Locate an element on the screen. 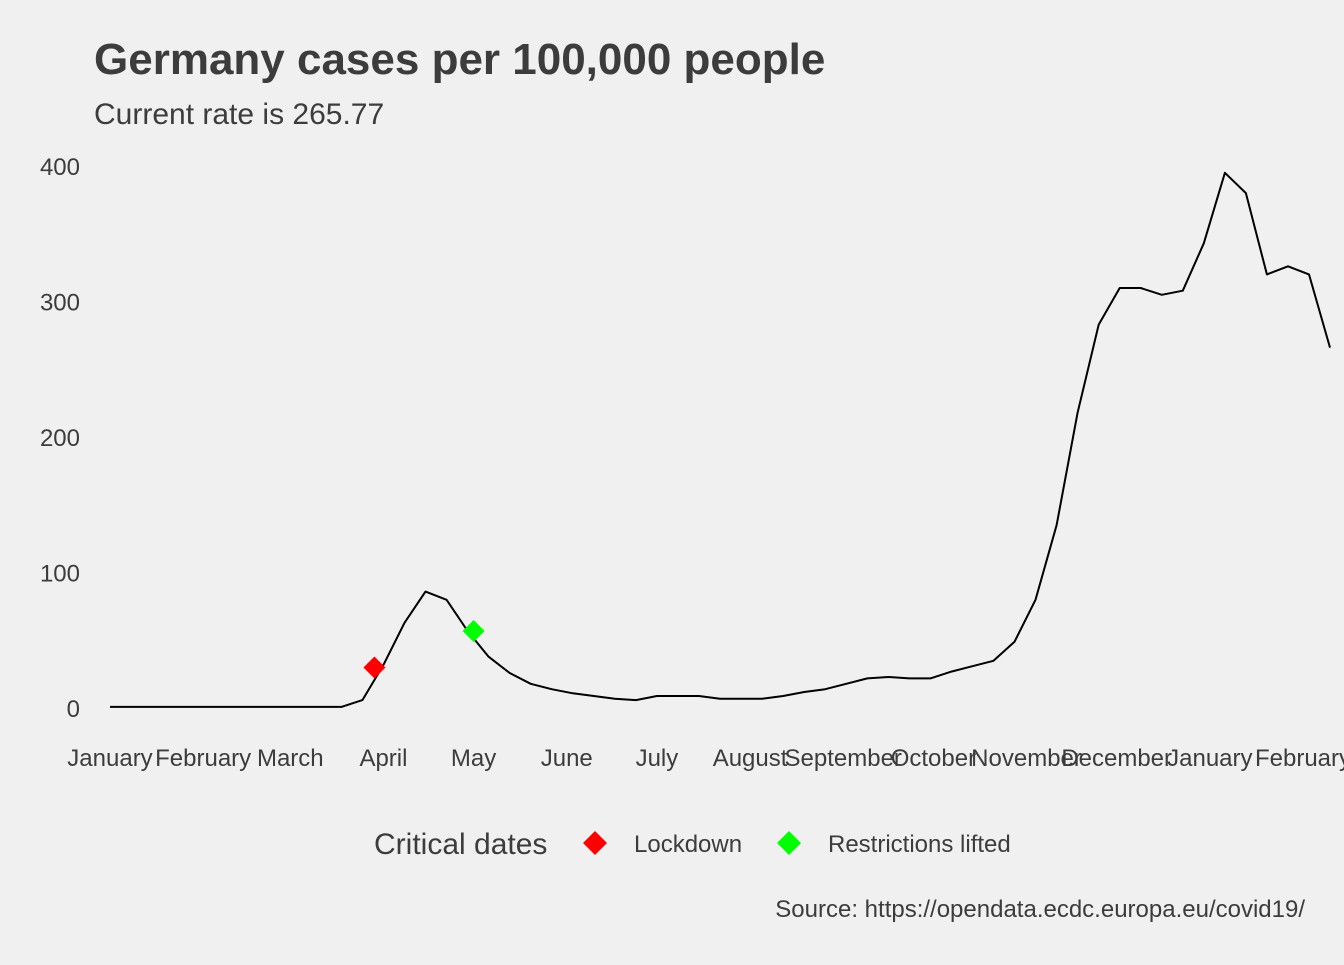 The width and height of the screenshot is (1344, 965). x-tick-label: June is located at coordinates (567, 758).